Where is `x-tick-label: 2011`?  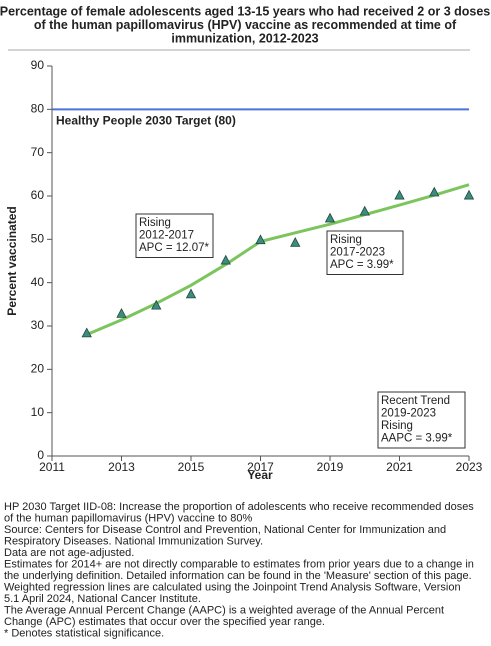
x-tick-label: 2011 is located at coordinates (52, 467).